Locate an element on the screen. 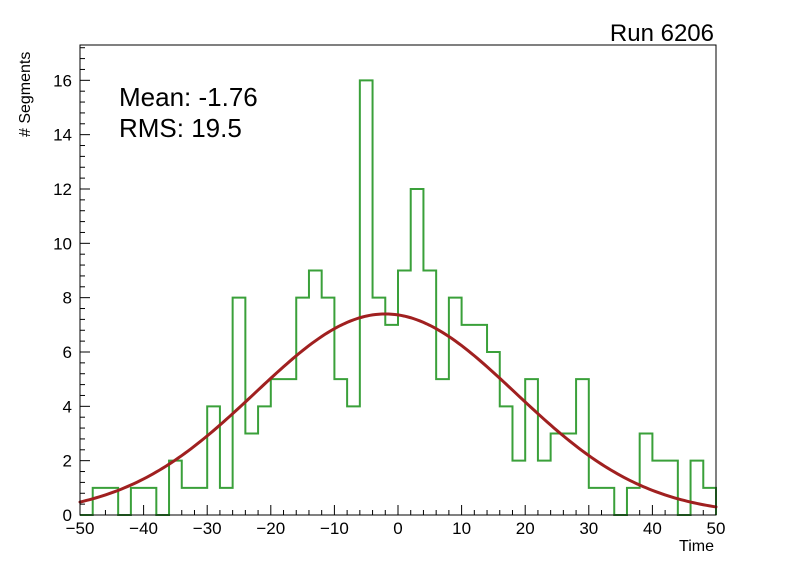  x-tick-label: 50 is located at coordinates (716, 528).